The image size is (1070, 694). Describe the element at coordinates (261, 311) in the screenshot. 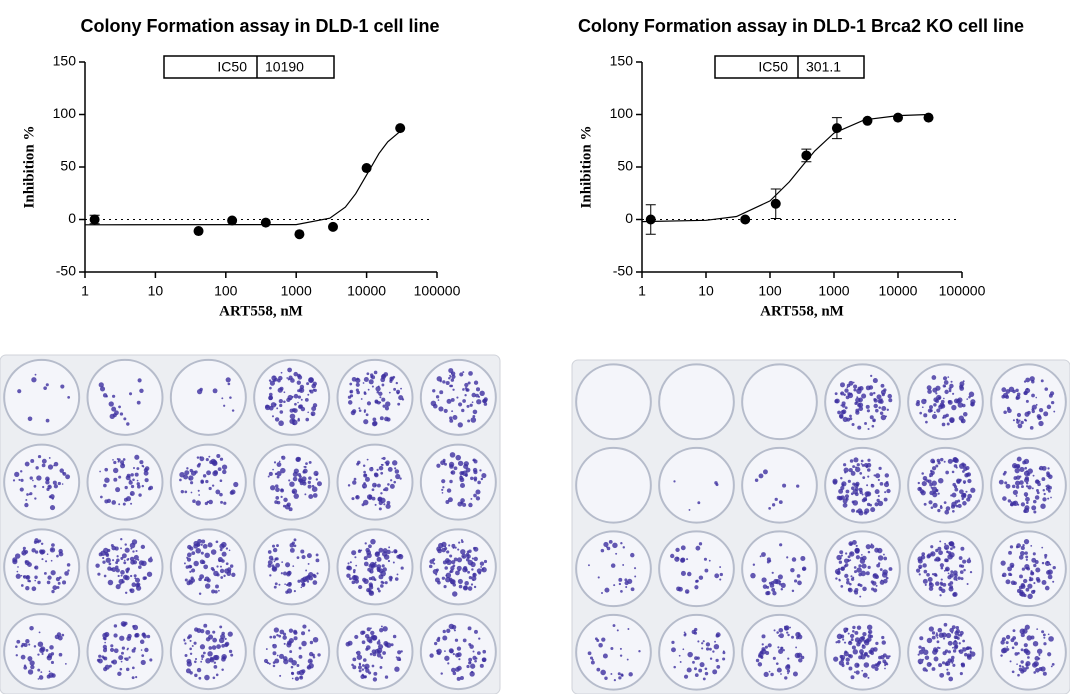

I see `x-axis-label: ART558, nM` at that location.